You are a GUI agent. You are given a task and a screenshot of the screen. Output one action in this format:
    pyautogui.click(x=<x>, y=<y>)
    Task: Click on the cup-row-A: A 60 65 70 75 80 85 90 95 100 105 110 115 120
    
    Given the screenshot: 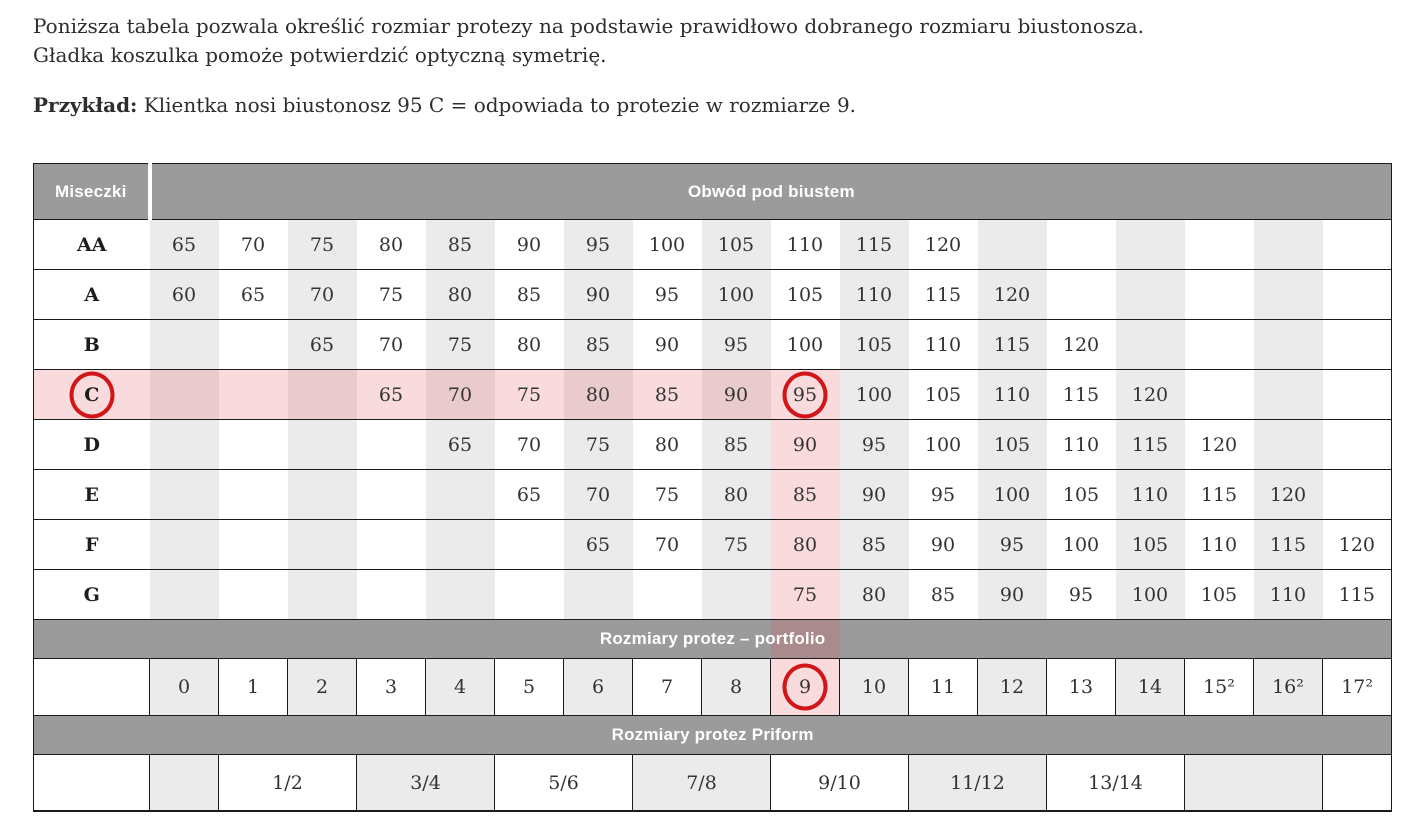 What is the action you would take?
    pyautogui.click(x=712, y=294)
    